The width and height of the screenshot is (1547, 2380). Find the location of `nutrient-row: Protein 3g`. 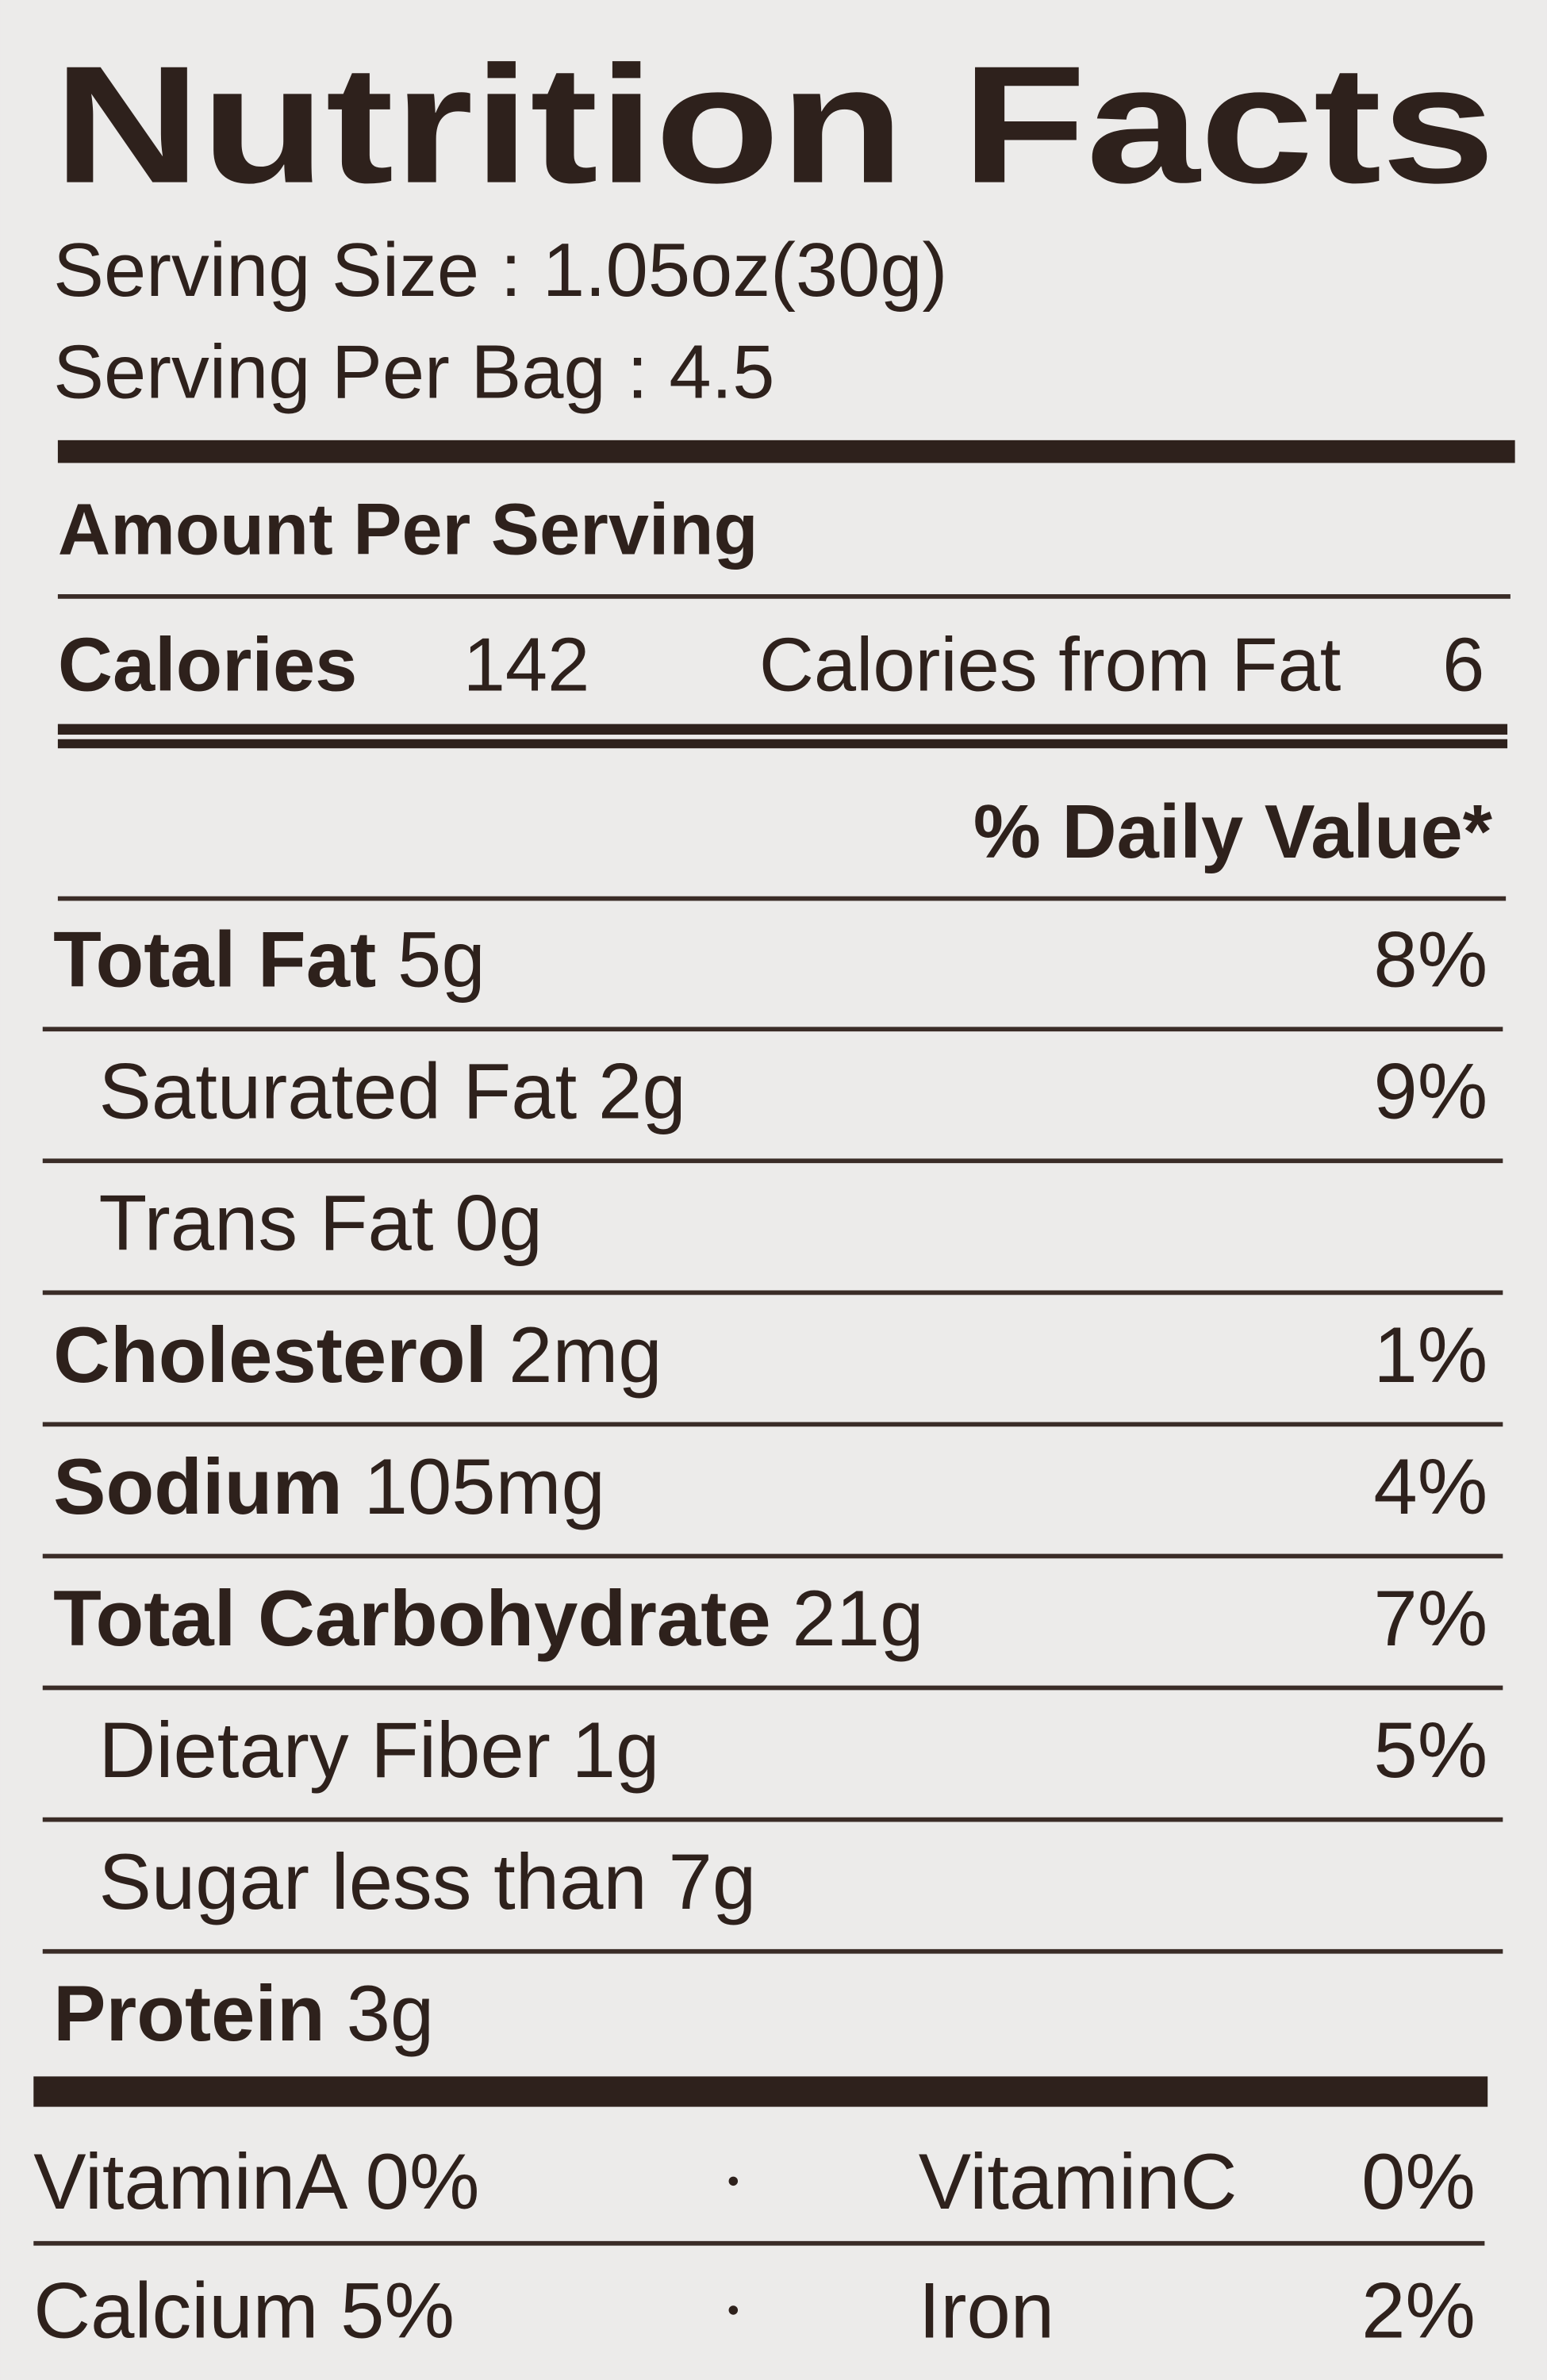

nutrient-row: Protein 3g is located at coordinates (243, 2014).